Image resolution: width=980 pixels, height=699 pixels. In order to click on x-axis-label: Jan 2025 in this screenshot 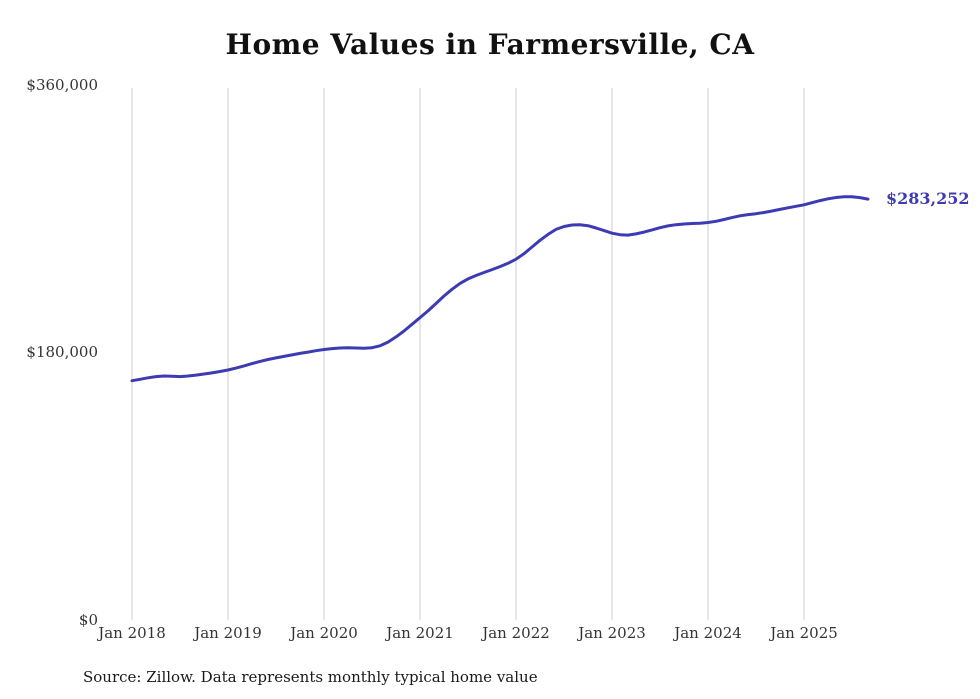, I will do `click(804, 633)`.